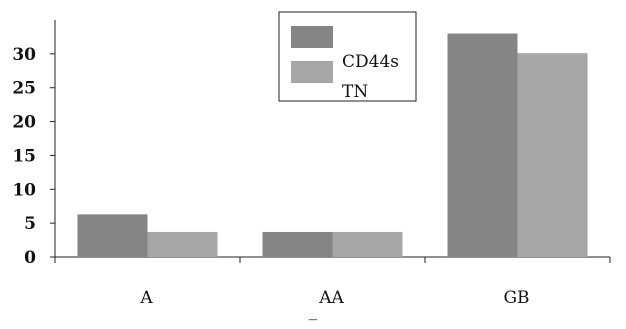 The image size is (626, 329). What do you see at coordinates (297, 244) in the screenshot?
I see `bar-aa-cd44s` at bounding box center [297, 244].